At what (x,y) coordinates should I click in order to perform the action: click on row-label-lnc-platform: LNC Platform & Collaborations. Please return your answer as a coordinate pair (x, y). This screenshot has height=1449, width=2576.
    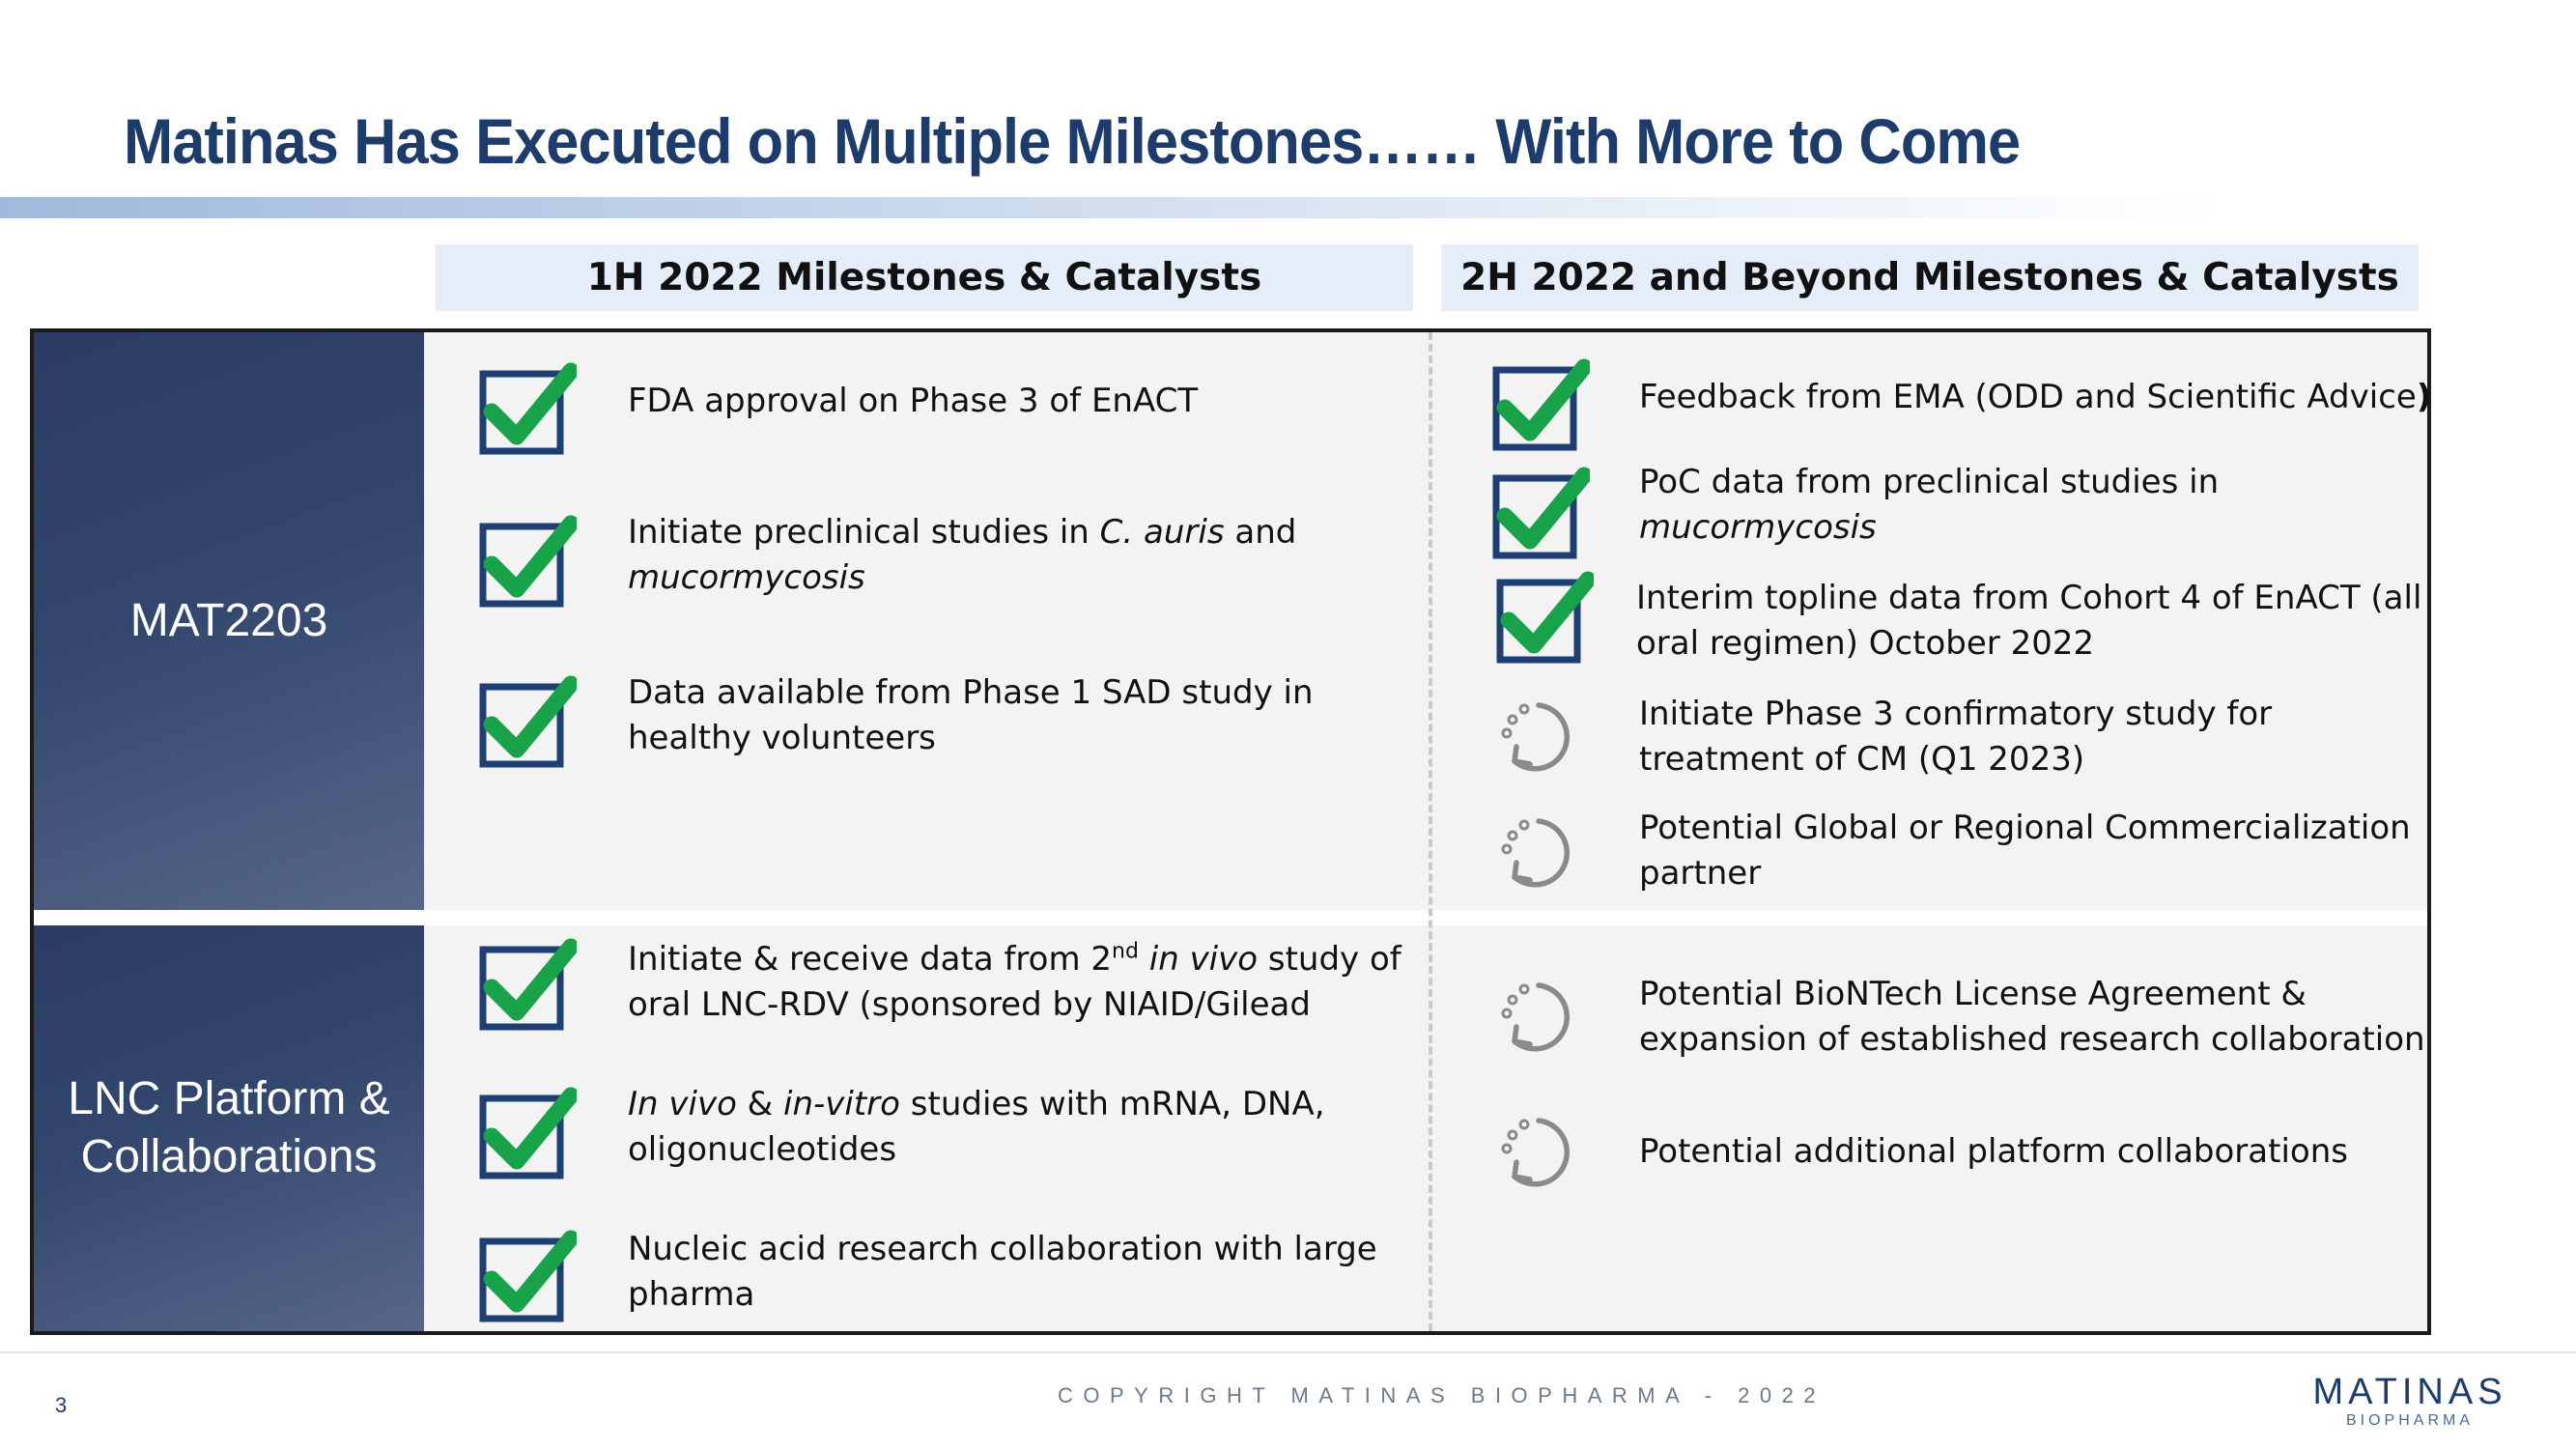
    Looking at the image, I should click on (229, 1128).